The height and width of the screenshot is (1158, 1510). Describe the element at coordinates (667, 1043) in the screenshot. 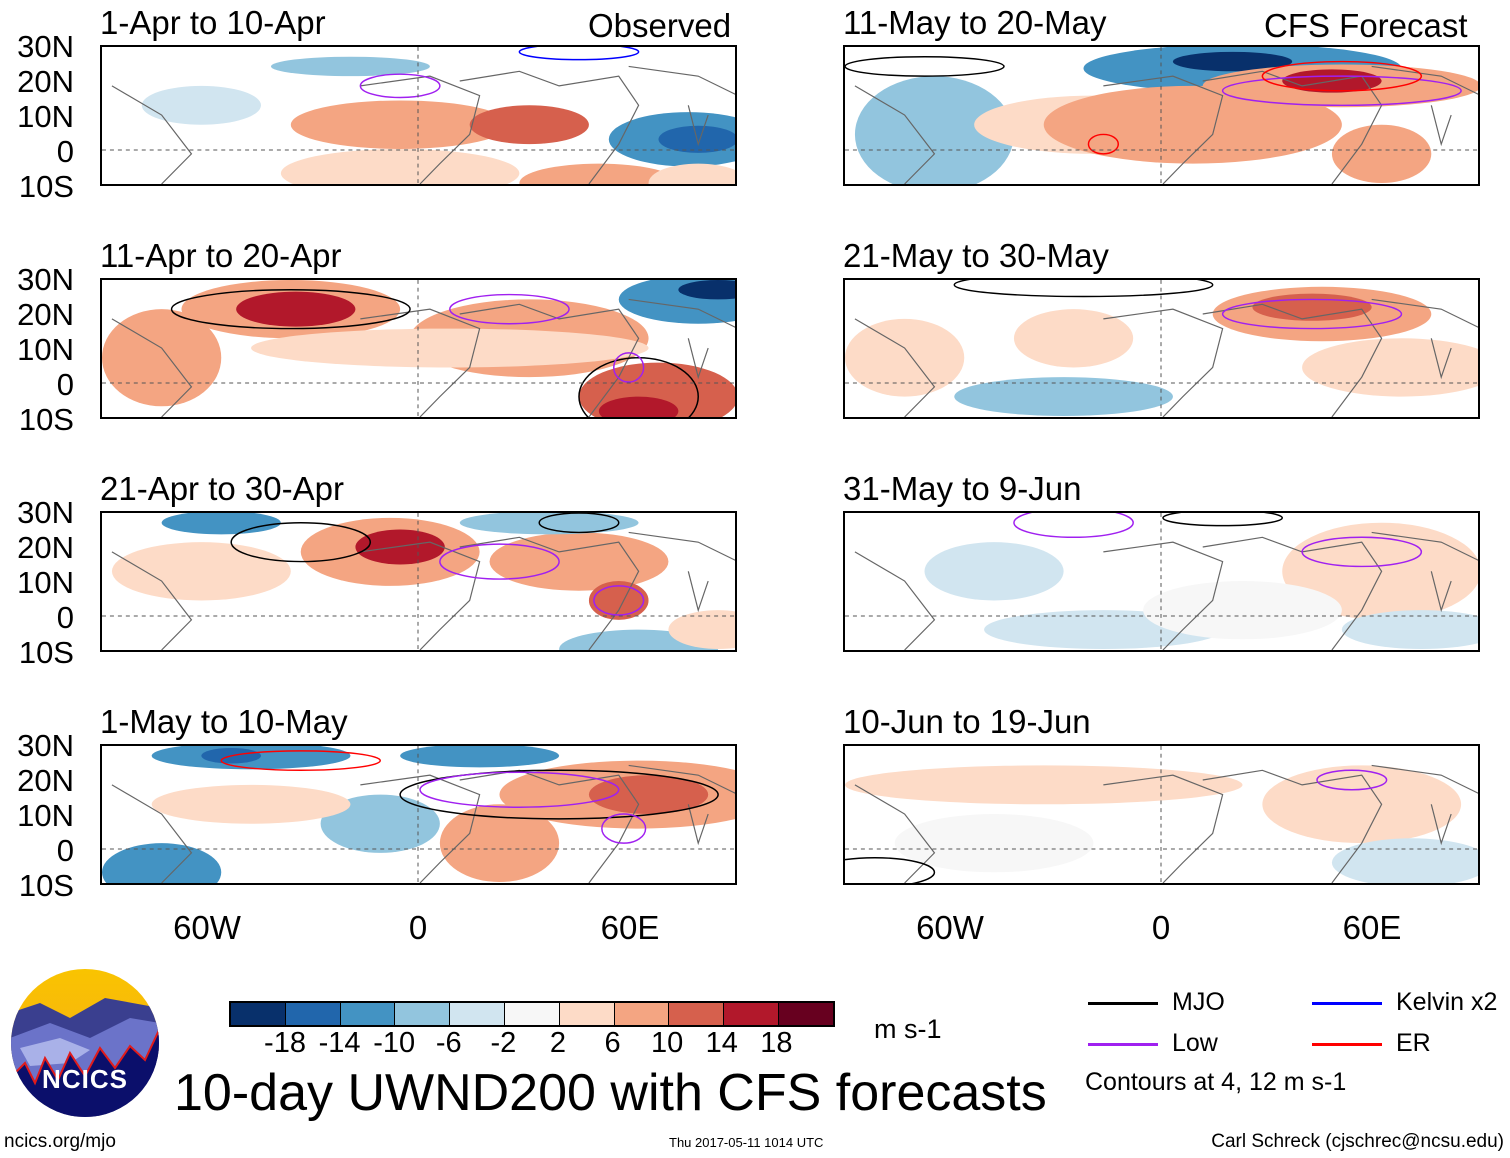

I see `colorbar-tick: 10` at that location.